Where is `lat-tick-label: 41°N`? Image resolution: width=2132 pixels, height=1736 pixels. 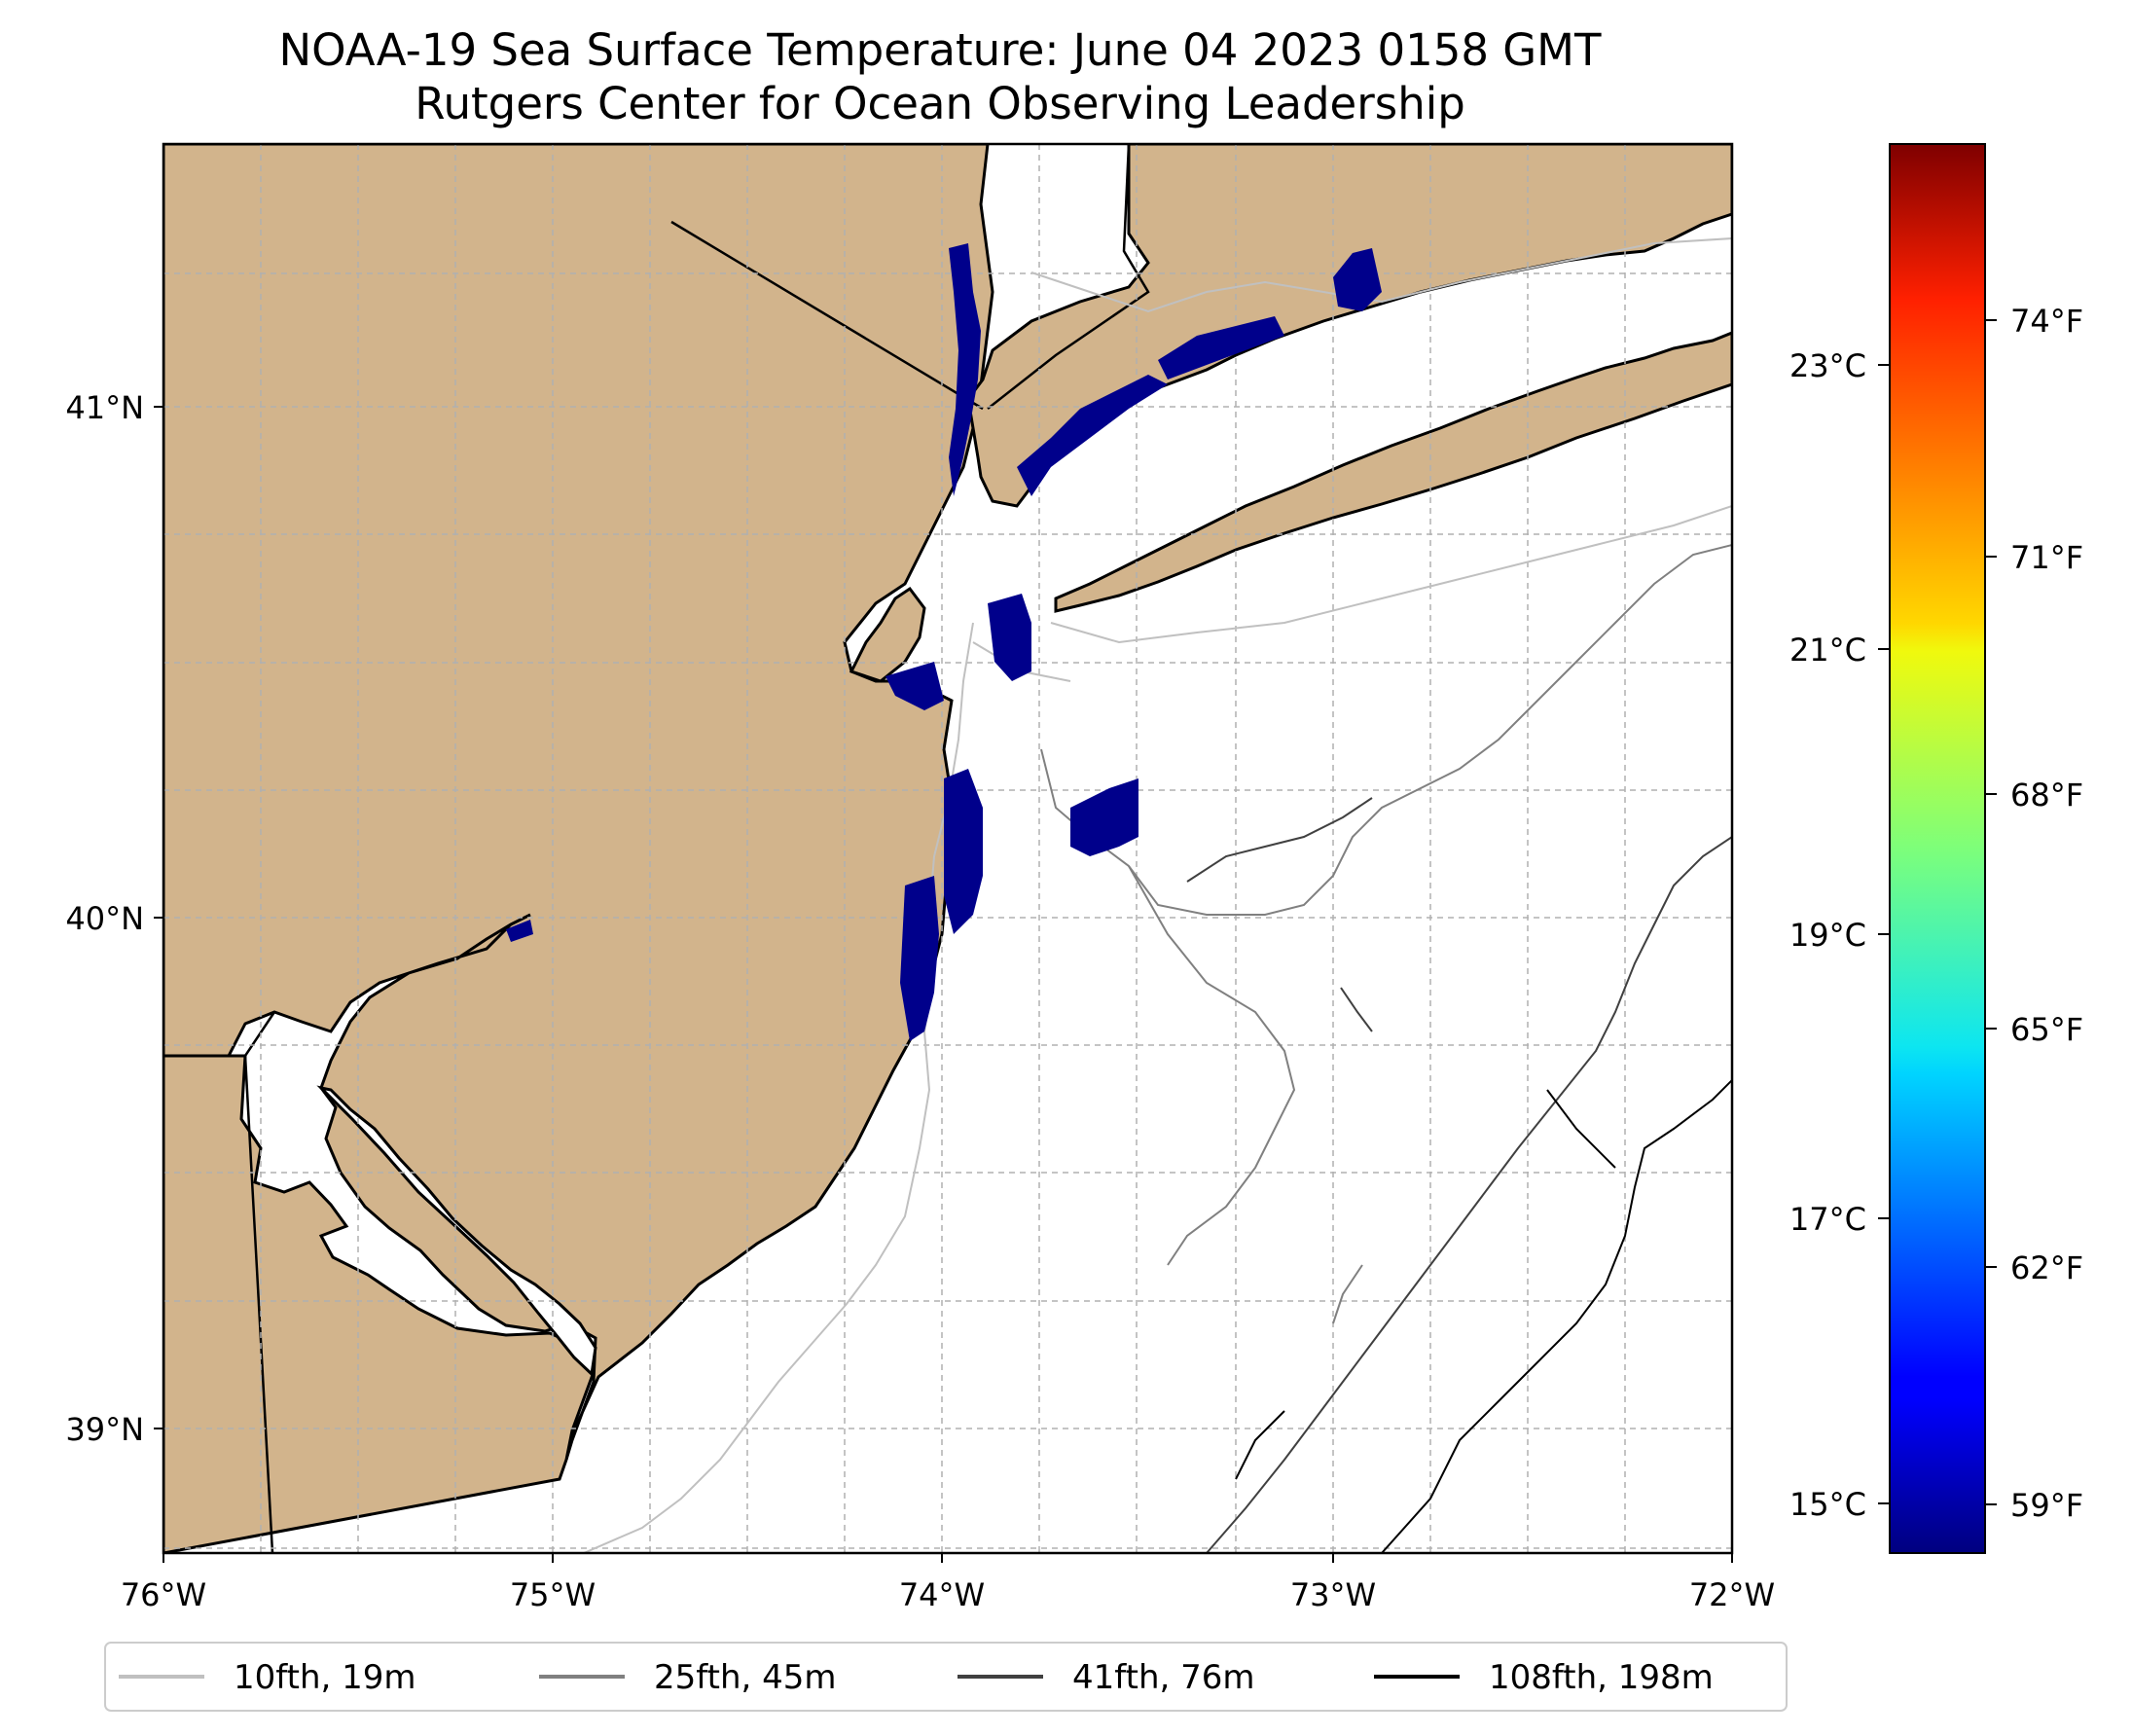
lat-tick-label: 41°N is located at coordinates (105, 408).